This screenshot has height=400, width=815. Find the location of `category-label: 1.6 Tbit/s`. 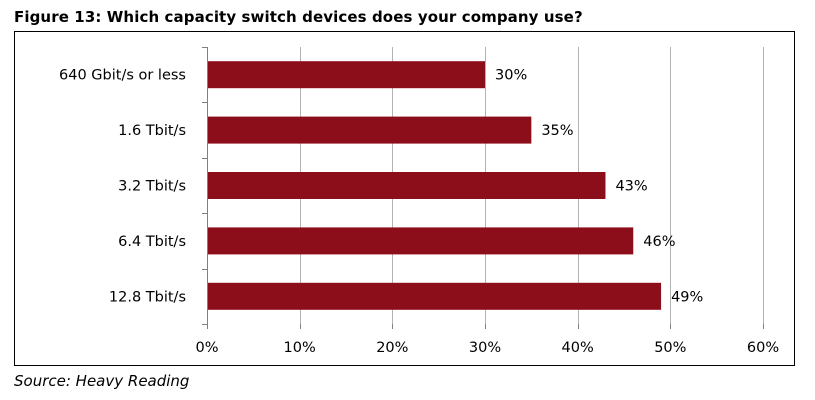

category-label: 1.6 Tbit/s is located at coordinates (152, 131).